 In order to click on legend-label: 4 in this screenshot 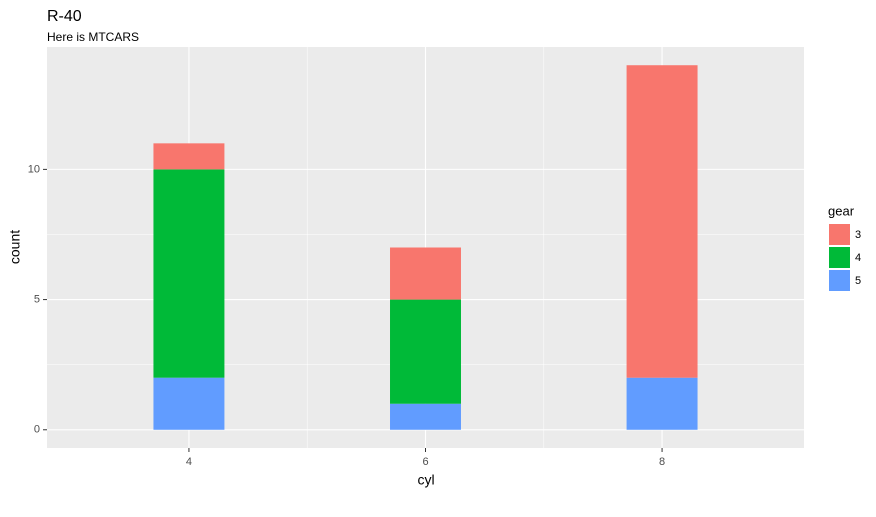, I will do `click(858, 258)`.